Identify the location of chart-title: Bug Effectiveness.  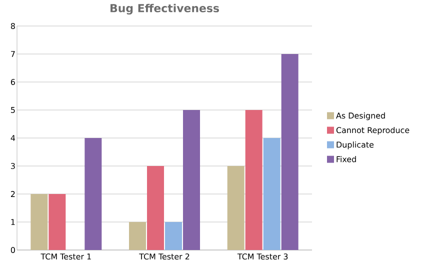
(164, 9).